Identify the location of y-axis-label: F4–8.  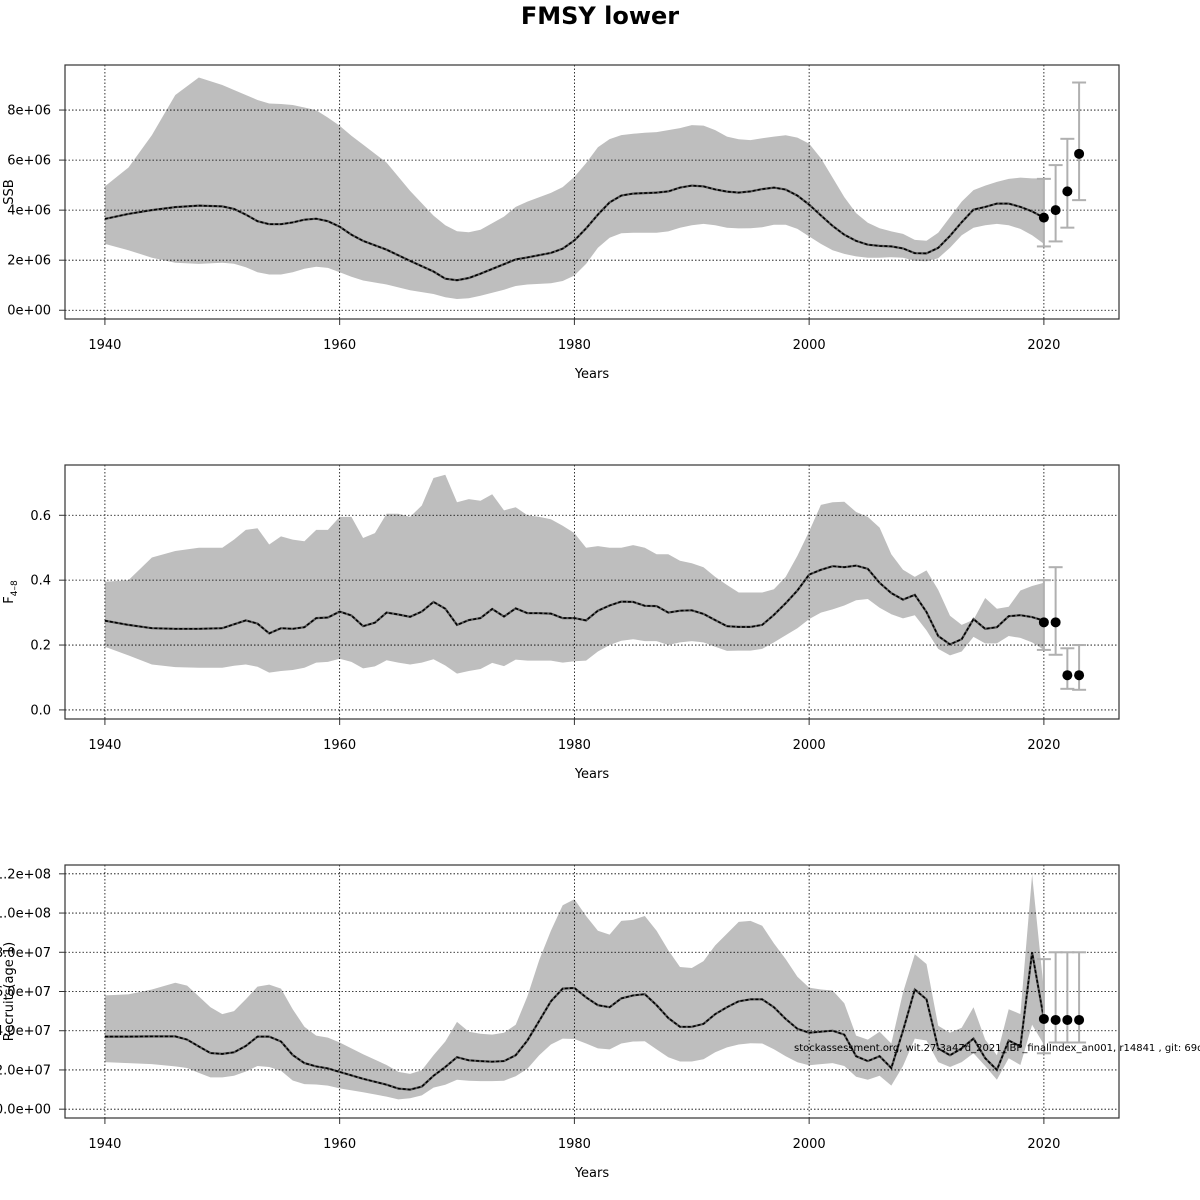
(11, 592).